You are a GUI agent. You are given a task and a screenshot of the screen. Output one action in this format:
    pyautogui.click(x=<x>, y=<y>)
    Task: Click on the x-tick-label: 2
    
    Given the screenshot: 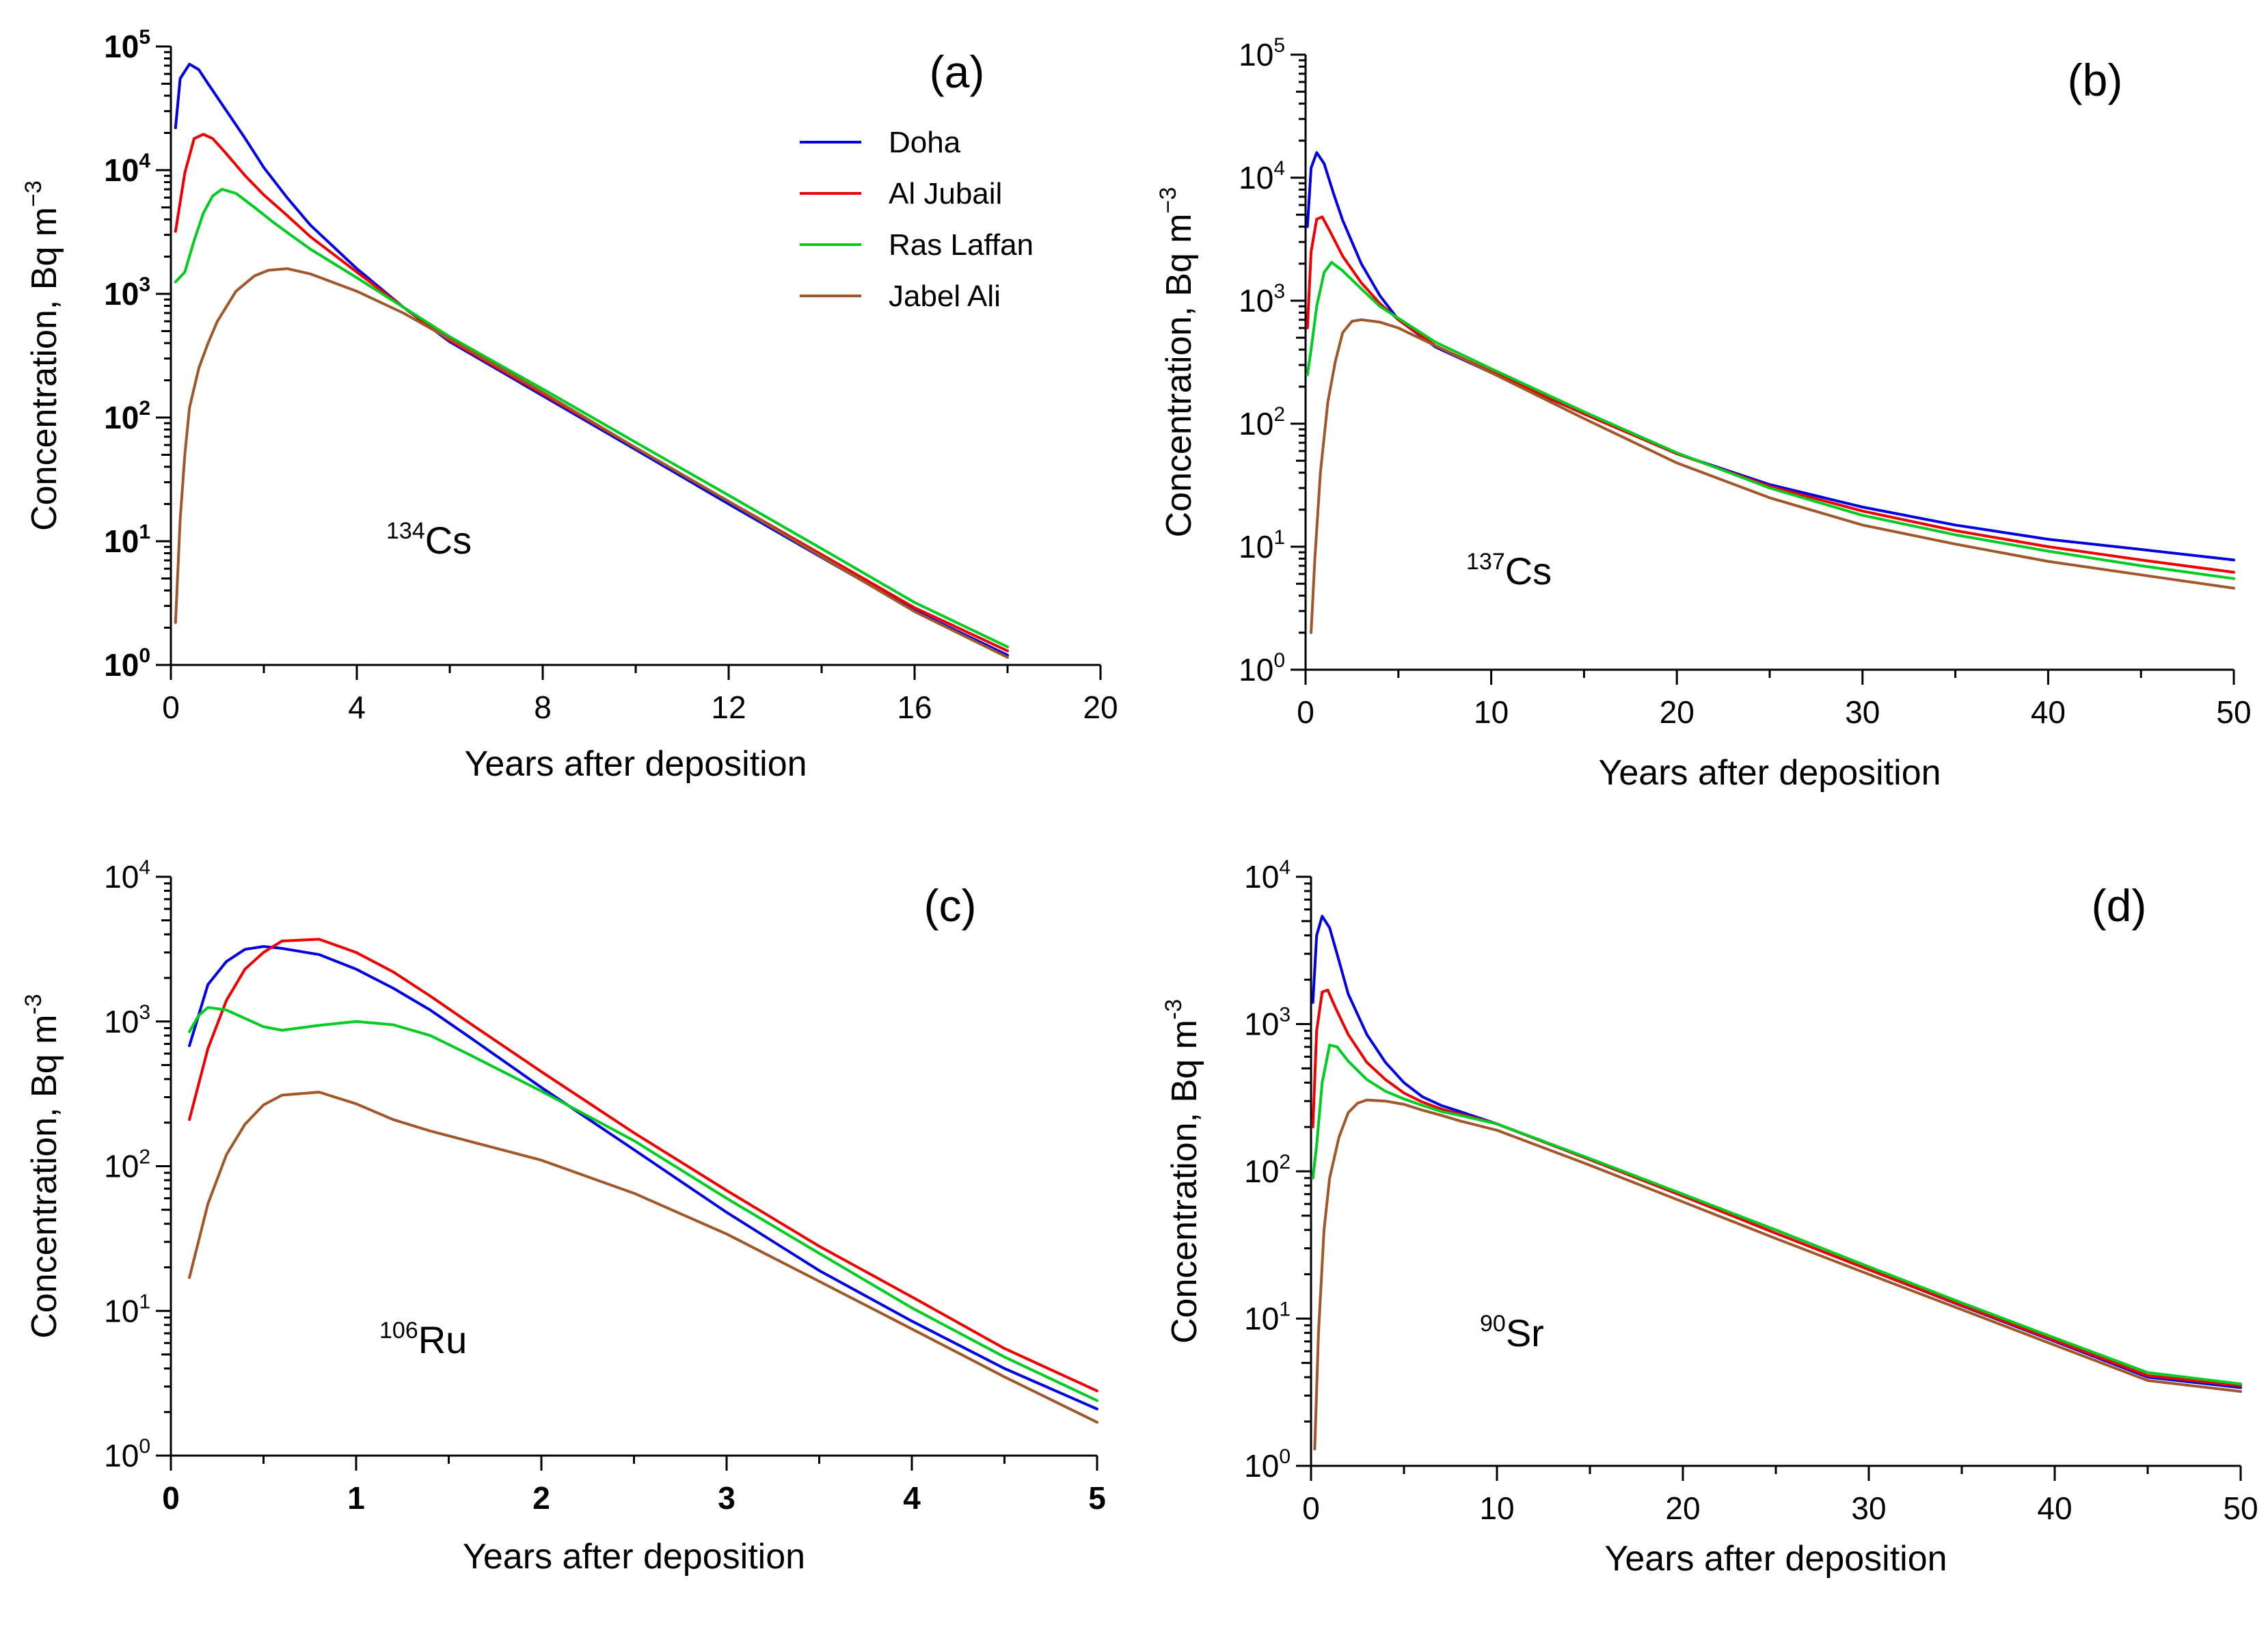 What is the action you would take?
    pyautogui.click(x=541, y=1498)
    